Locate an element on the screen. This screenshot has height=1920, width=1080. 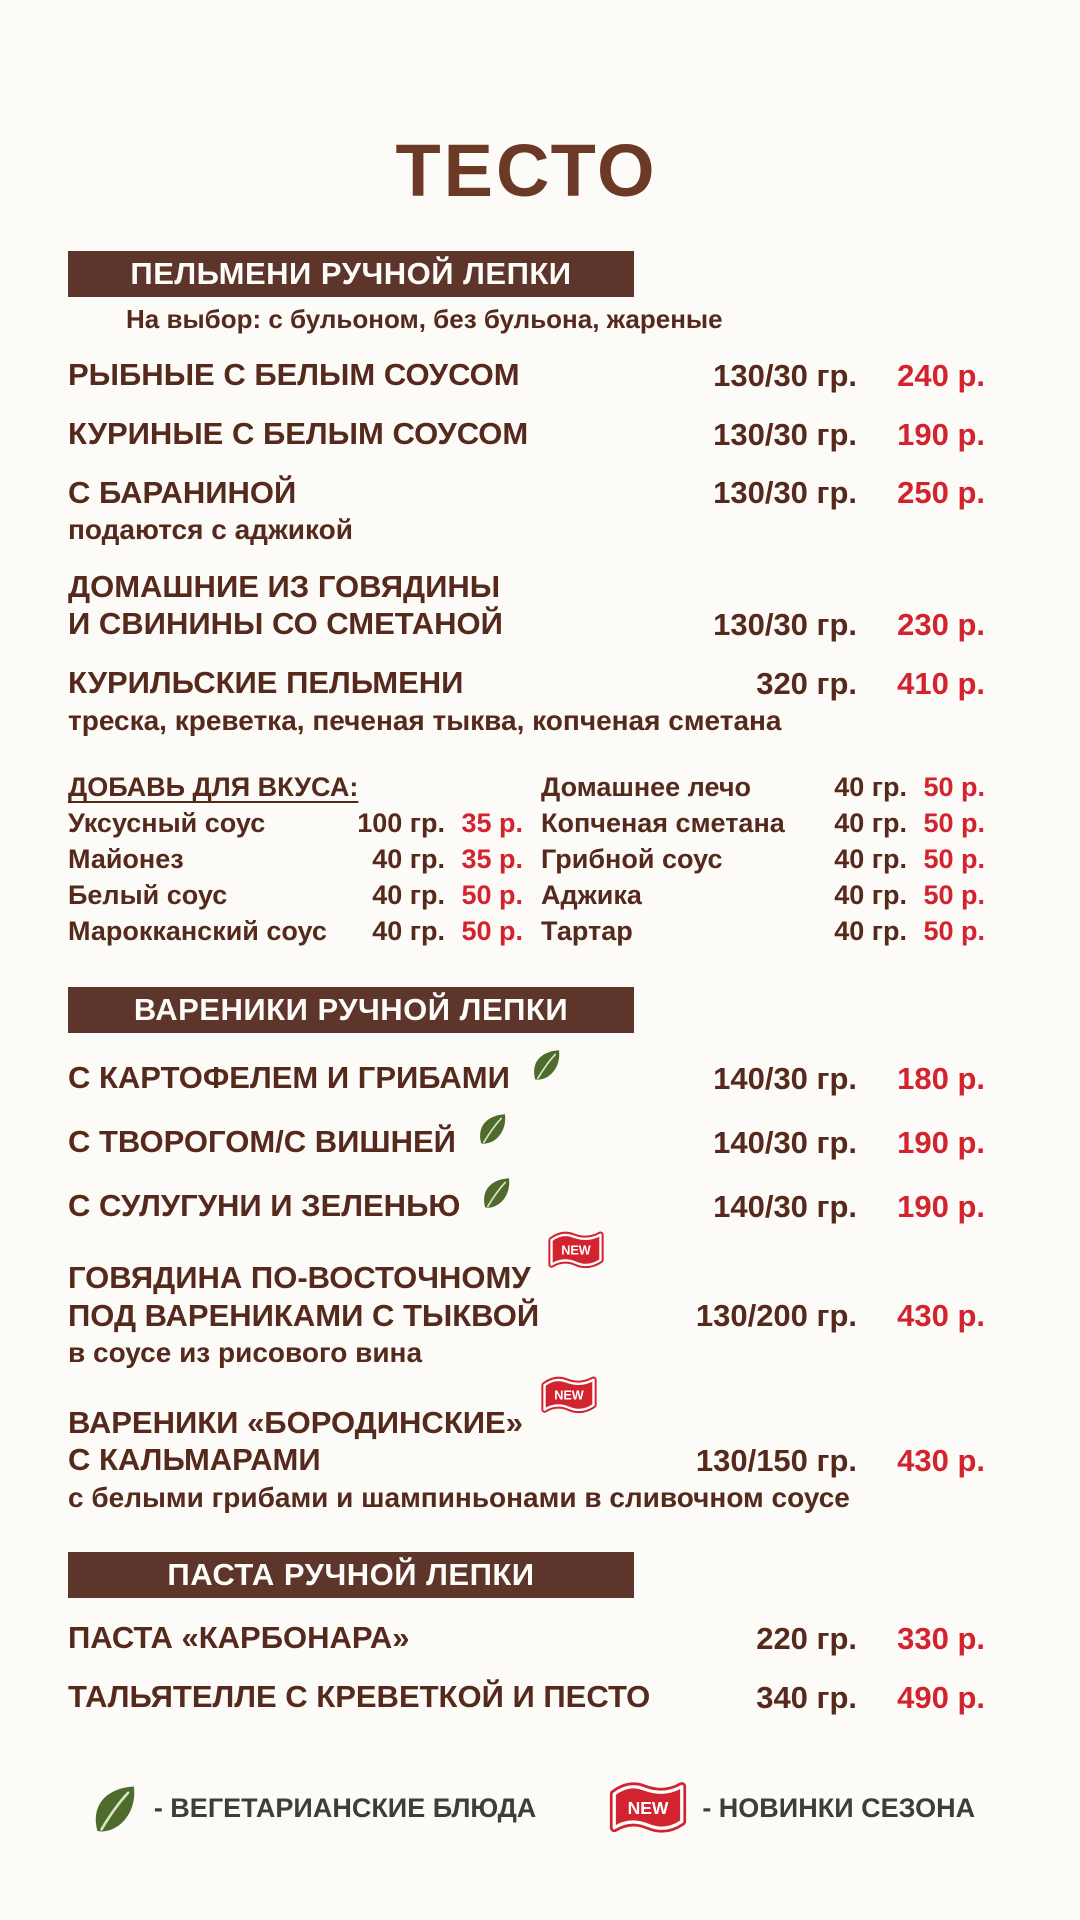
extra-name: Аджика is located at coordinates (591, 895).